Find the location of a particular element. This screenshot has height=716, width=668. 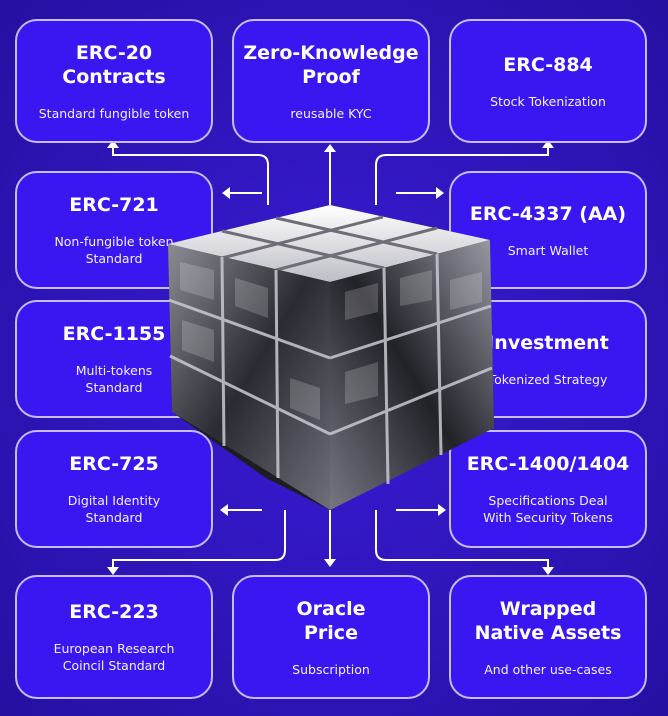

card-erc1155: ERC-1155 Multi-tokens Standard is located at coordinates (114, 359).